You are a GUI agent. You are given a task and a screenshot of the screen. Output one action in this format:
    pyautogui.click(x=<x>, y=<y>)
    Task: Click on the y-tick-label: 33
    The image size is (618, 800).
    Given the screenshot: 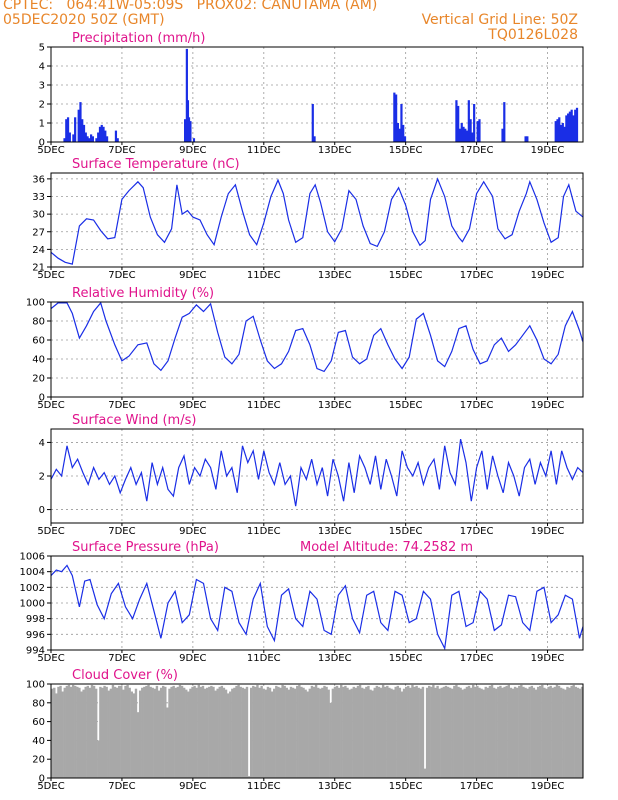 What is the action you would take?
    pyautogui.click(x=38, y=197)
    